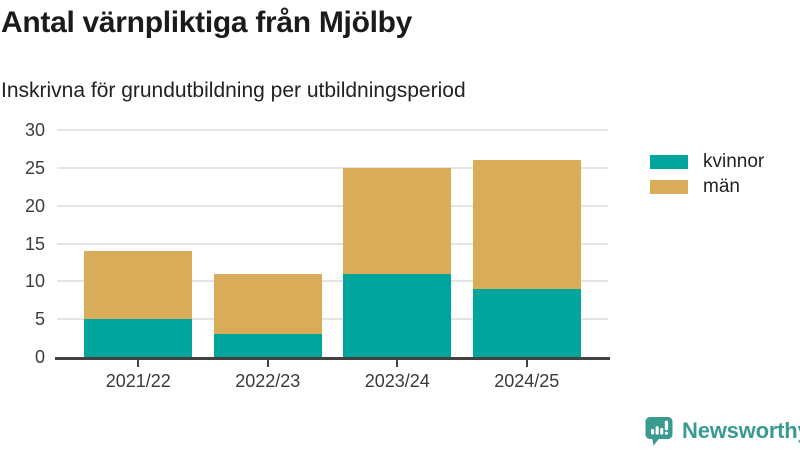 The height and width of the screenshot is (450, 800). What do you see at coordinates (39, 357) in the screenshot?
I see `y-axis-tick-label: 0` at bounding box center [39, 357].